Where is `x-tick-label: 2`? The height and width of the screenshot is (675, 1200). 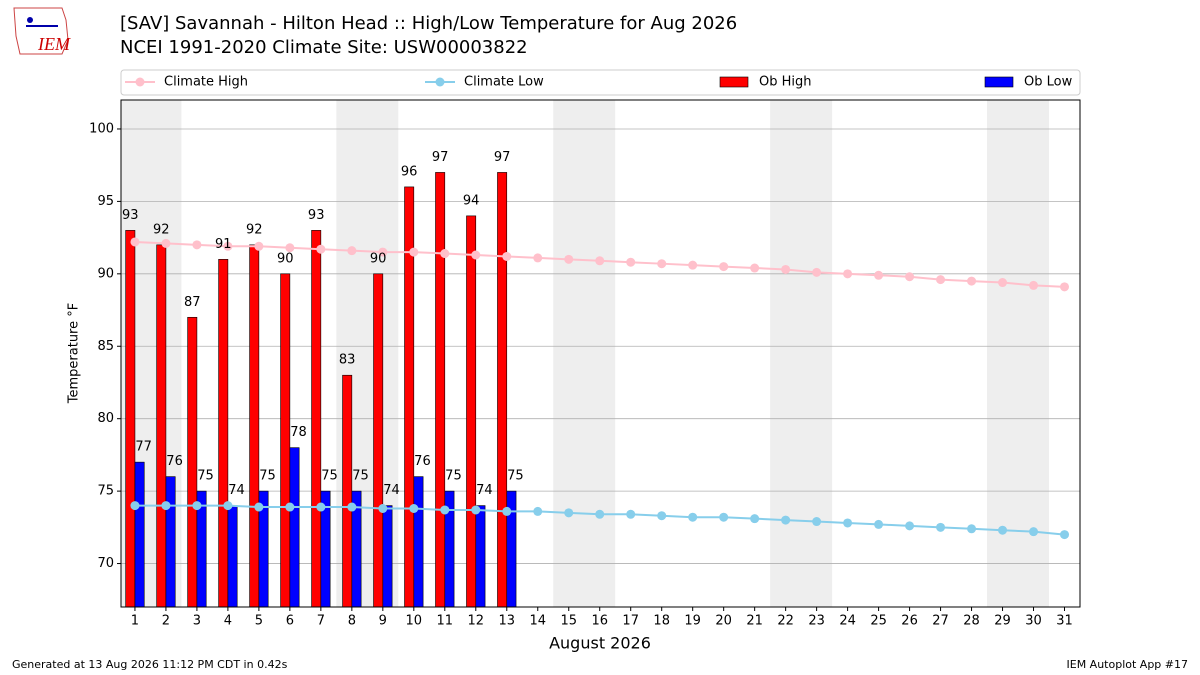
x-tick-label: 2 is located at coordinates (166, 621).